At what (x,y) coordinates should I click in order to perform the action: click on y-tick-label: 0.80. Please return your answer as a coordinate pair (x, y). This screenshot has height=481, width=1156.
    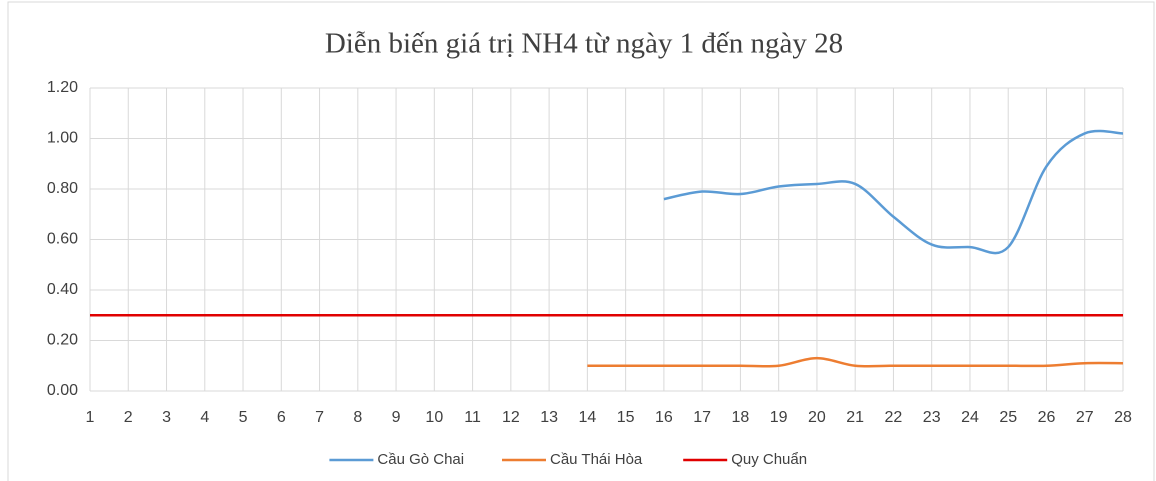
    Looking at the image, I should click on (62, 188).